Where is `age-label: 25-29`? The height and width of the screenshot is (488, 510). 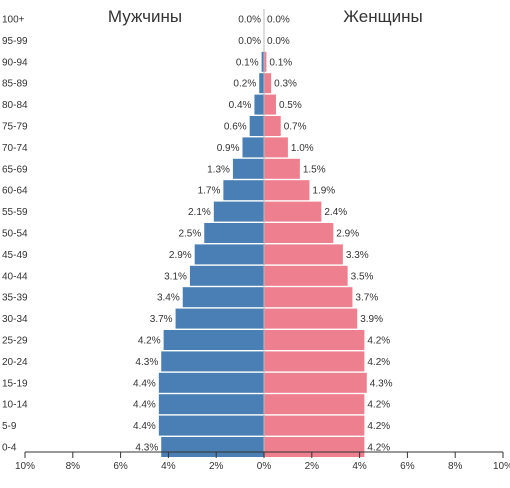 age-label: 25-29 is located at coordinates (15, 341).